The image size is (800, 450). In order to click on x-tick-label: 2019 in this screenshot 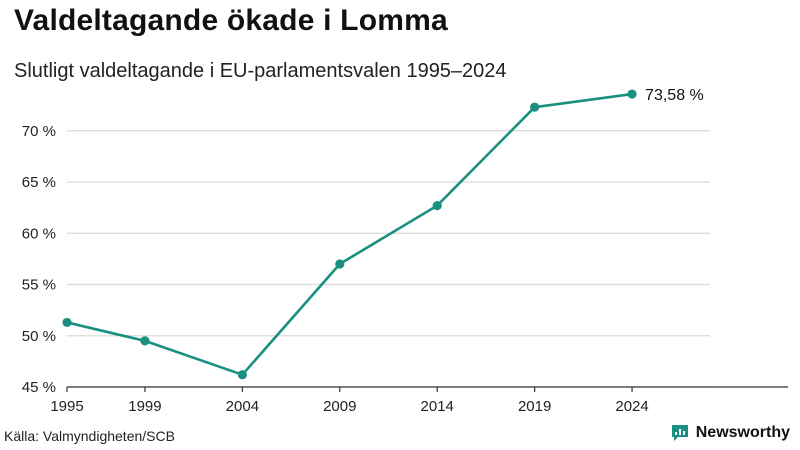, I will do `click(534, 406)`.